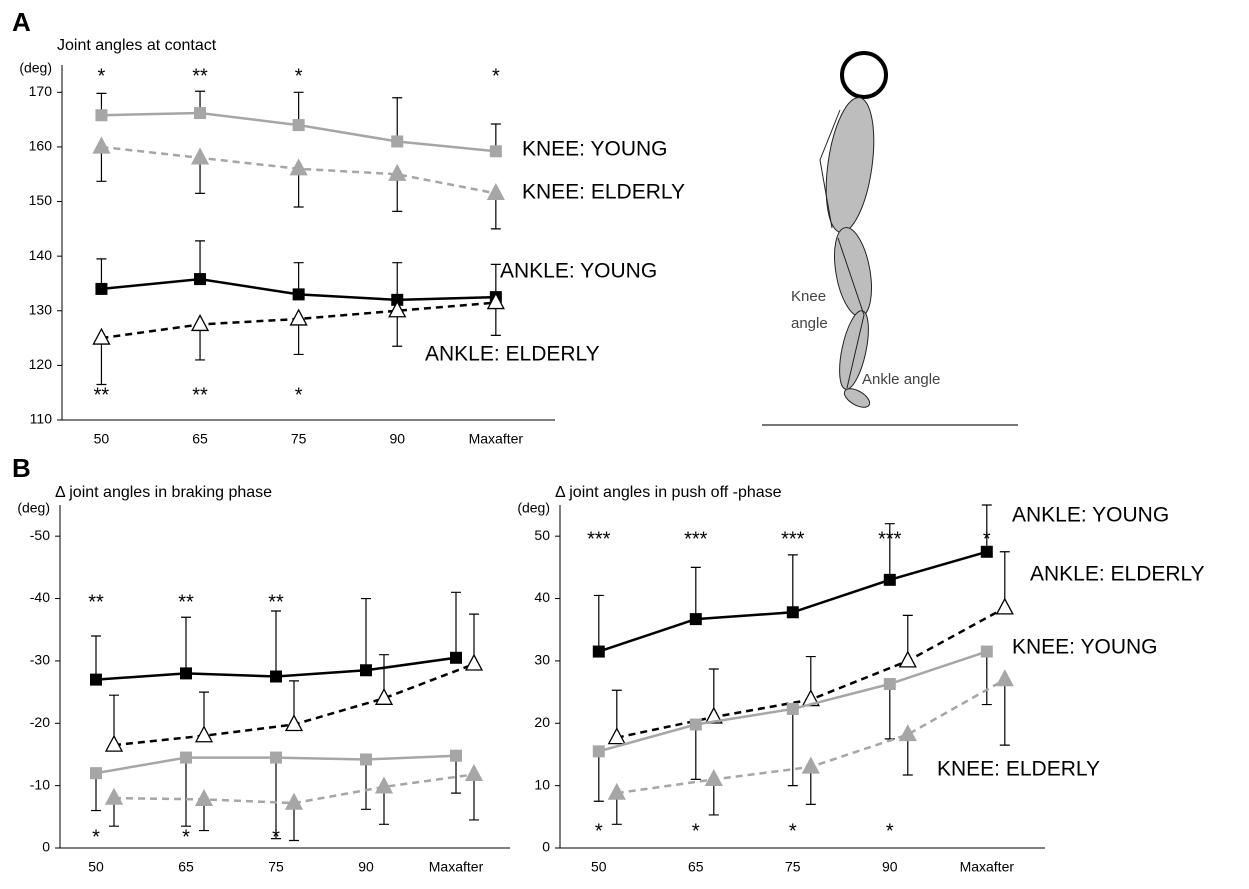 Image resolution: width=1249 pixels, height=889 pixels. Describe the element at coordinates (668, 492) in the screenshot. I see `chart-title: Δ joint angles in push off -phase` at that location.